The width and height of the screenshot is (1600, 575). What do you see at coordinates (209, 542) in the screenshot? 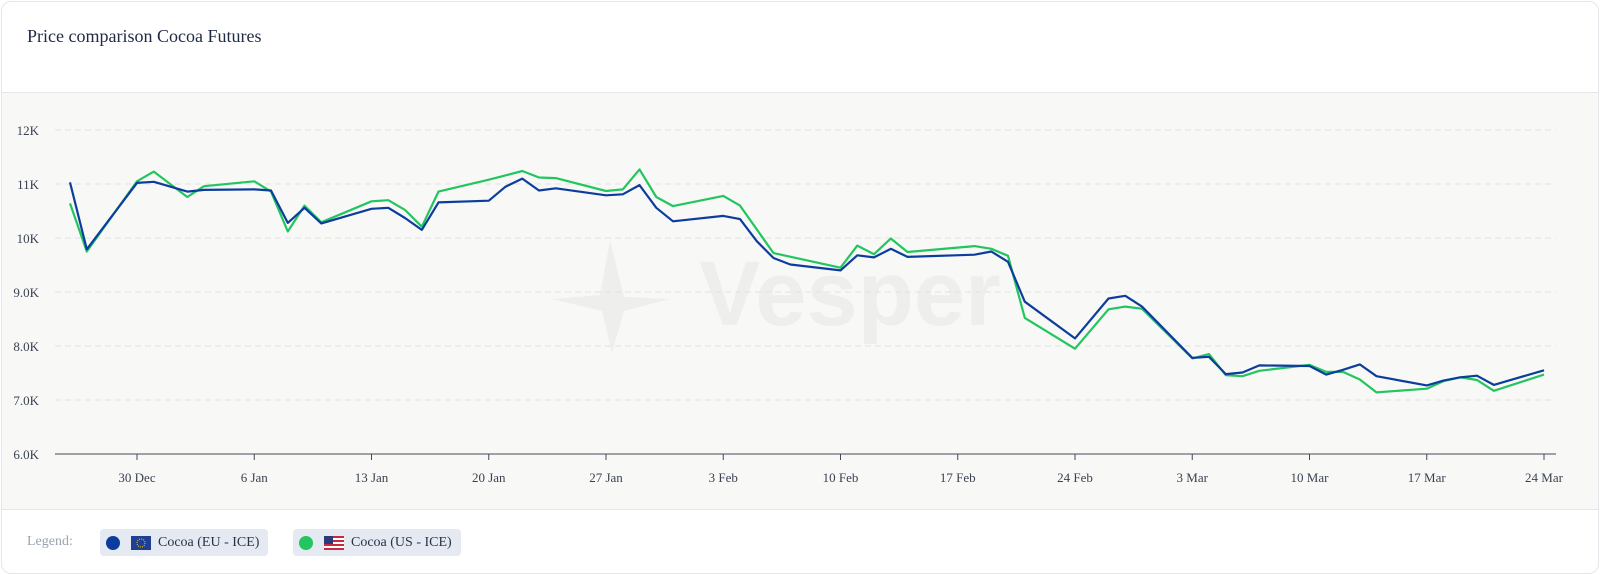
I see `legend-item-label: Cocoa (EU - ICE)` at bounding box center [209, 542].